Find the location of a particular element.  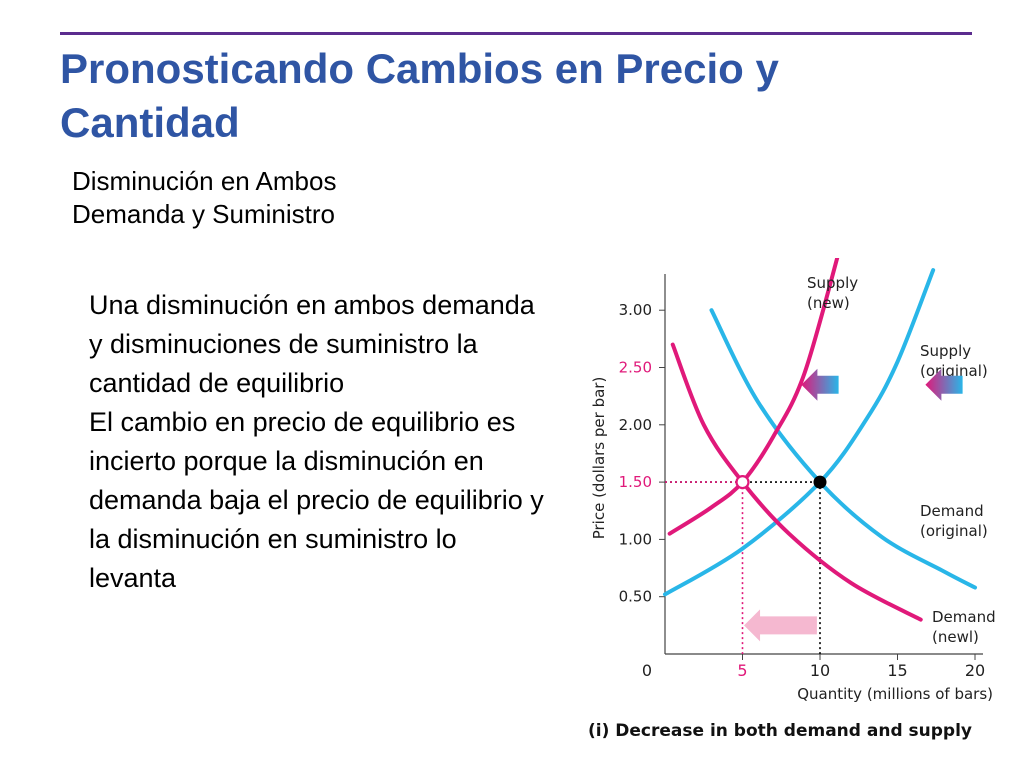

y-axis-title: Price (dollars per bar) is located at coordinates (599, 458).